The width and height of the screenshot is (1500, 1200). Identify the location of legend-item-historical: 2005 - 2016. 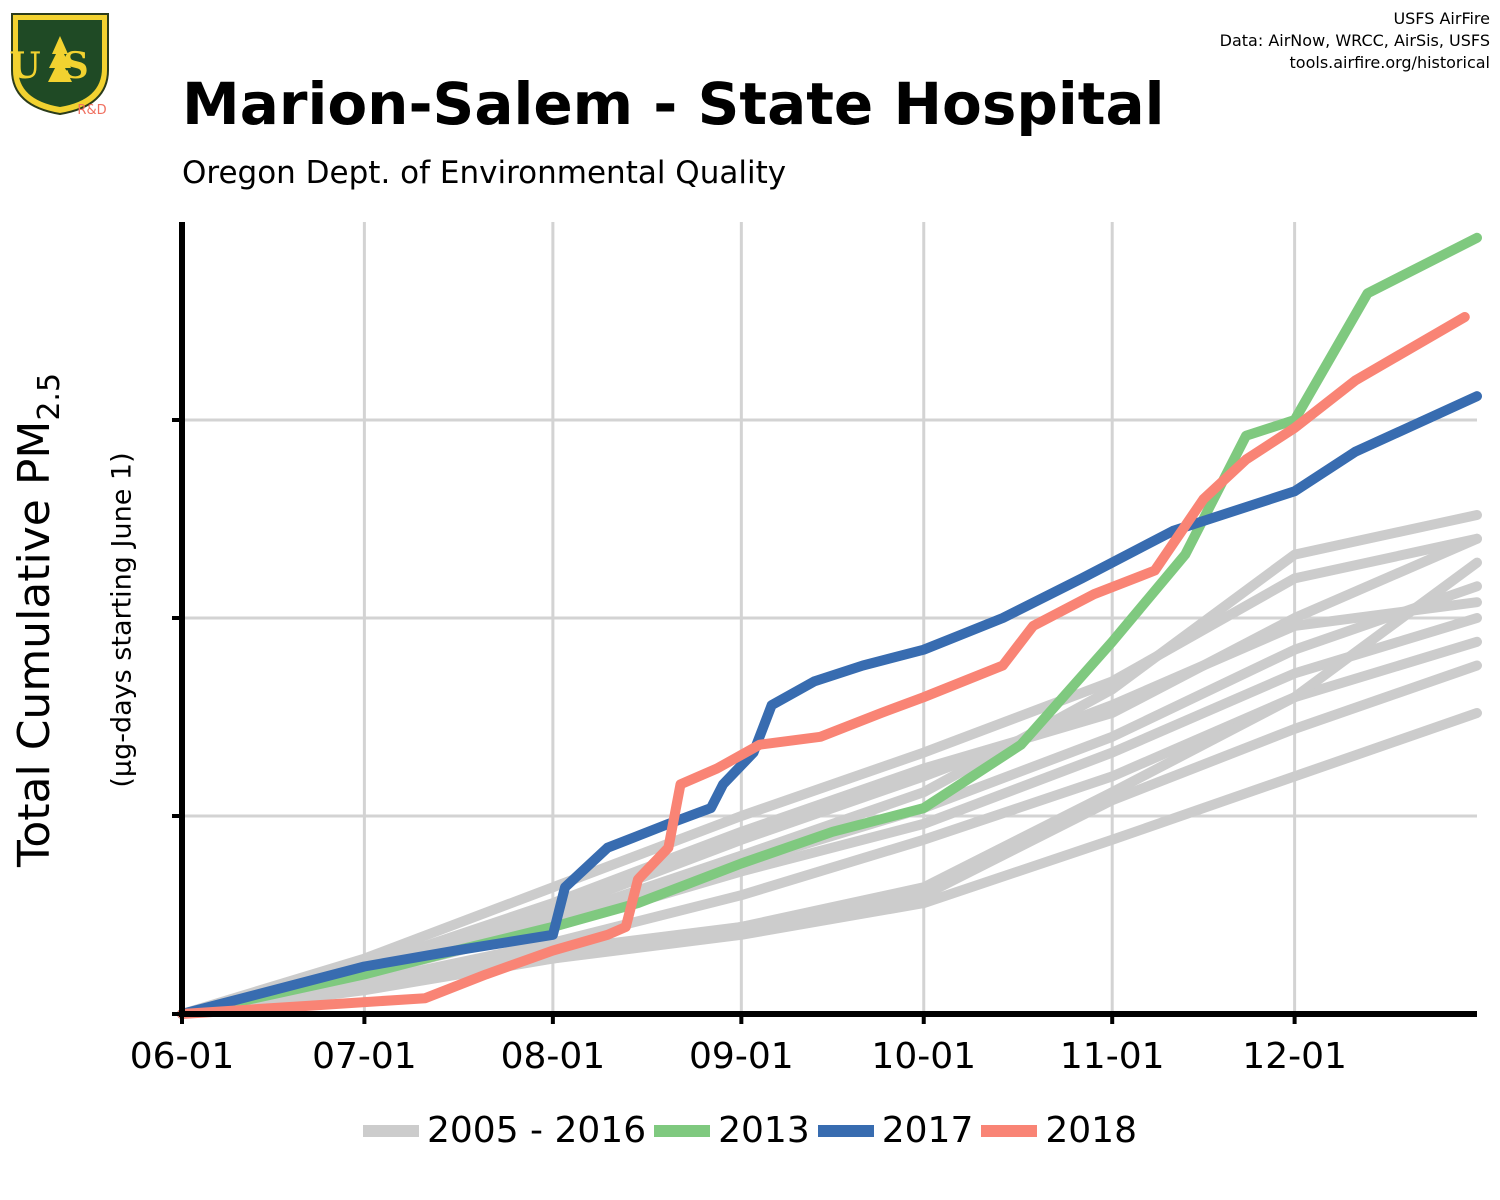
(504, 1130).